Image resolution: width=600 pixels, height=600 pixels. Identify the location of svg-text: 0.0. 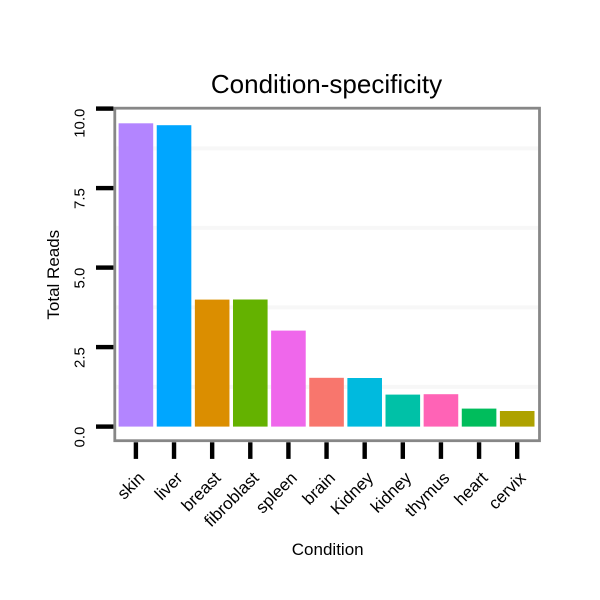
(79, 437).